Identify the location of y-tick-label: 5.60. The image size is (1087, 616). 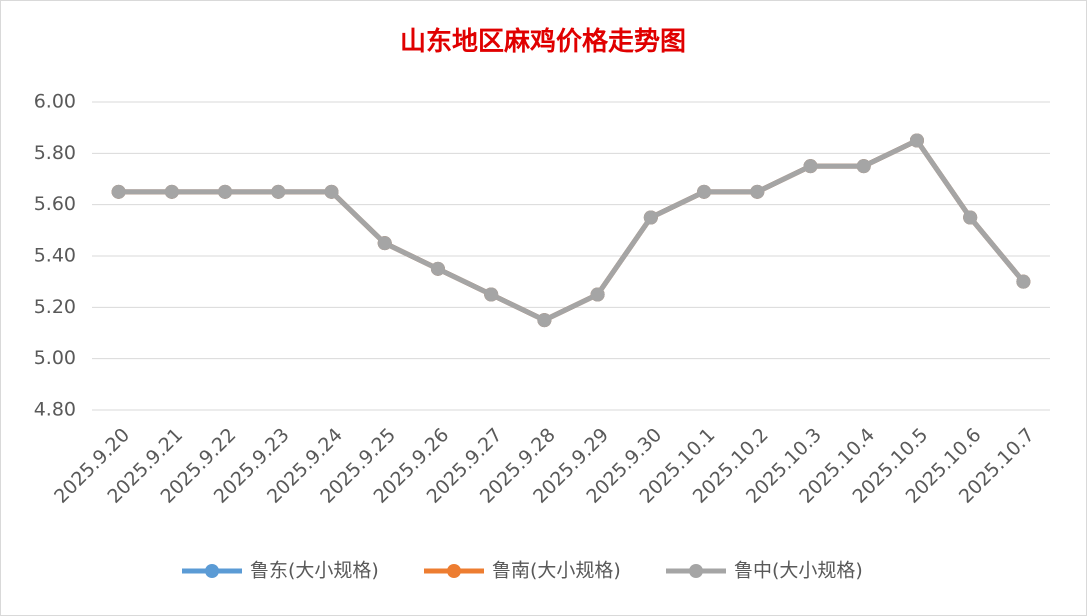
(55, 204).